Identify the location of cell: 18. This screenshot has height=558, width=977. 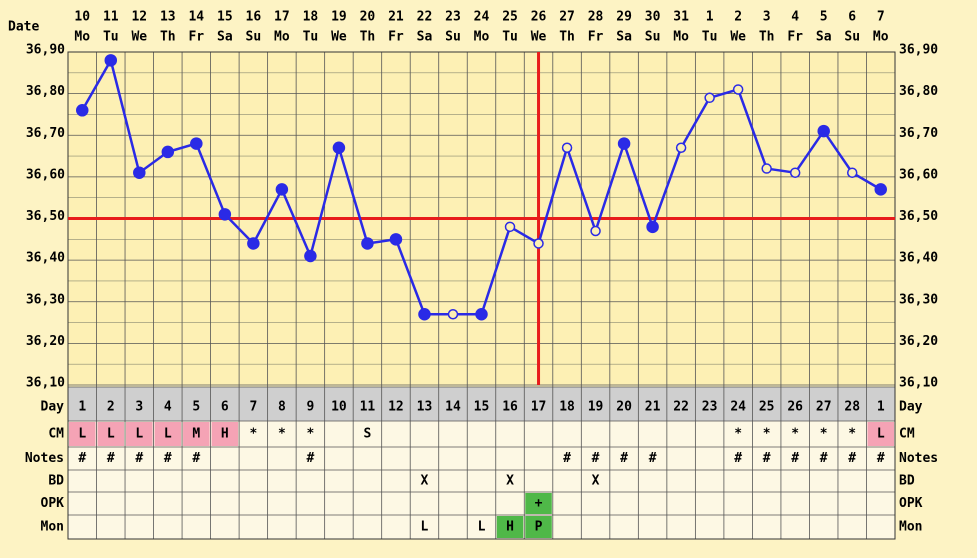
(567, 407).